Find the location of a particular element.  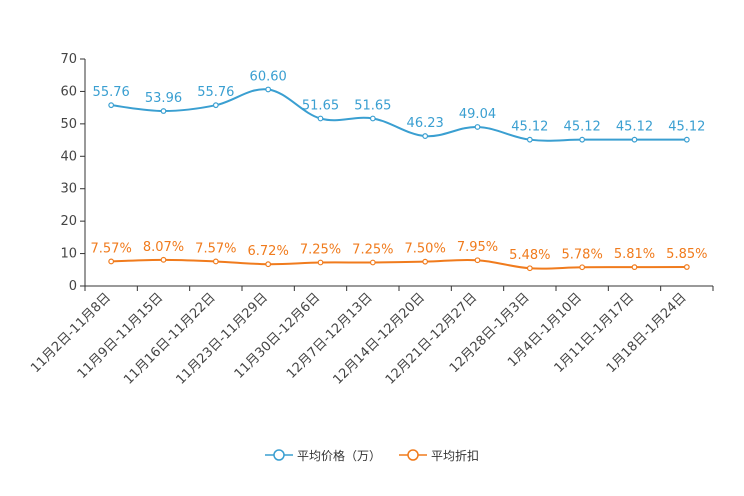

legend-label-price: 平均价格（万） is located at coordinates (338, 455).